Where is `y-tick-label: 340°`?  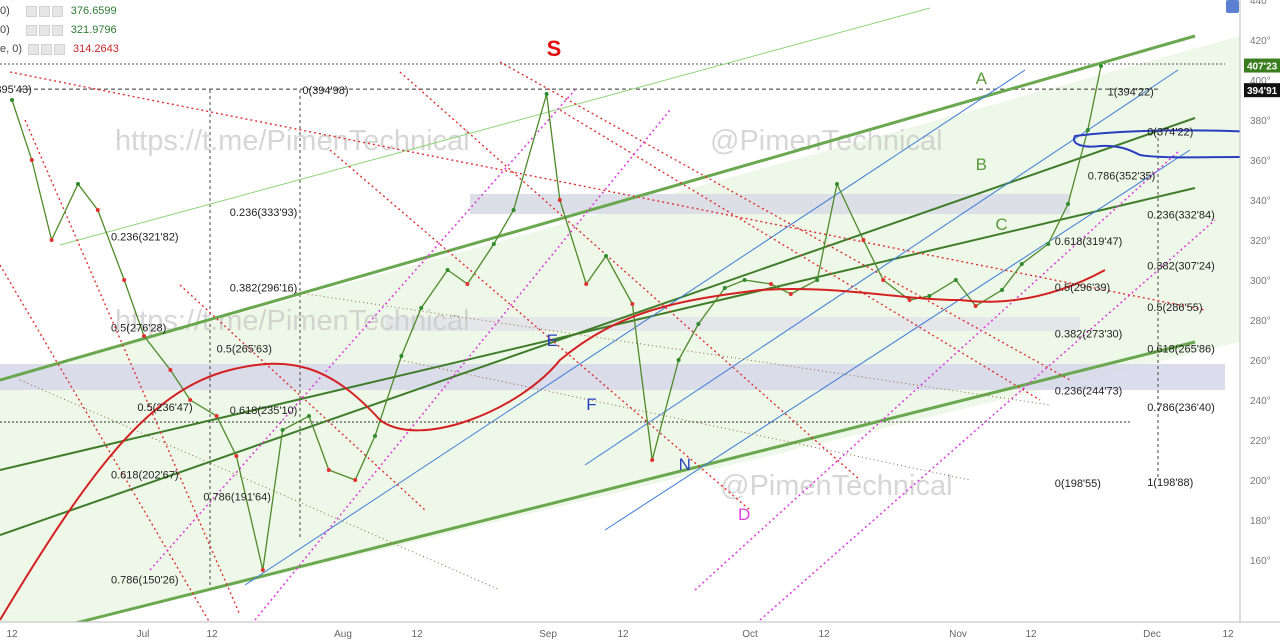 y-tick-label: 340° is located at coordinates (1260, 201).